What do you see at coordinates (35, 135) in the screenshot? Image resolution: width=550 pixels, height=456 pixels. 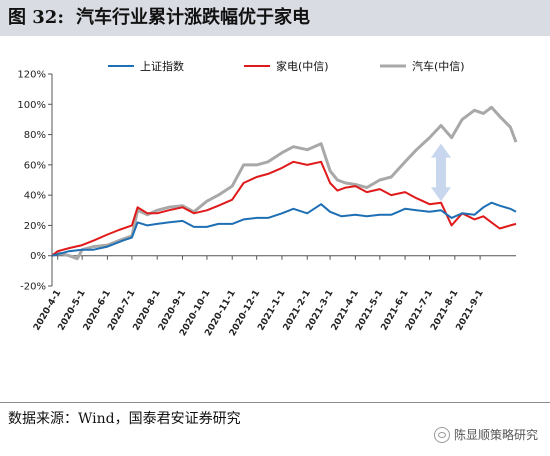 I see `y-tick-label: 80%` at bounding box center [35, 135].